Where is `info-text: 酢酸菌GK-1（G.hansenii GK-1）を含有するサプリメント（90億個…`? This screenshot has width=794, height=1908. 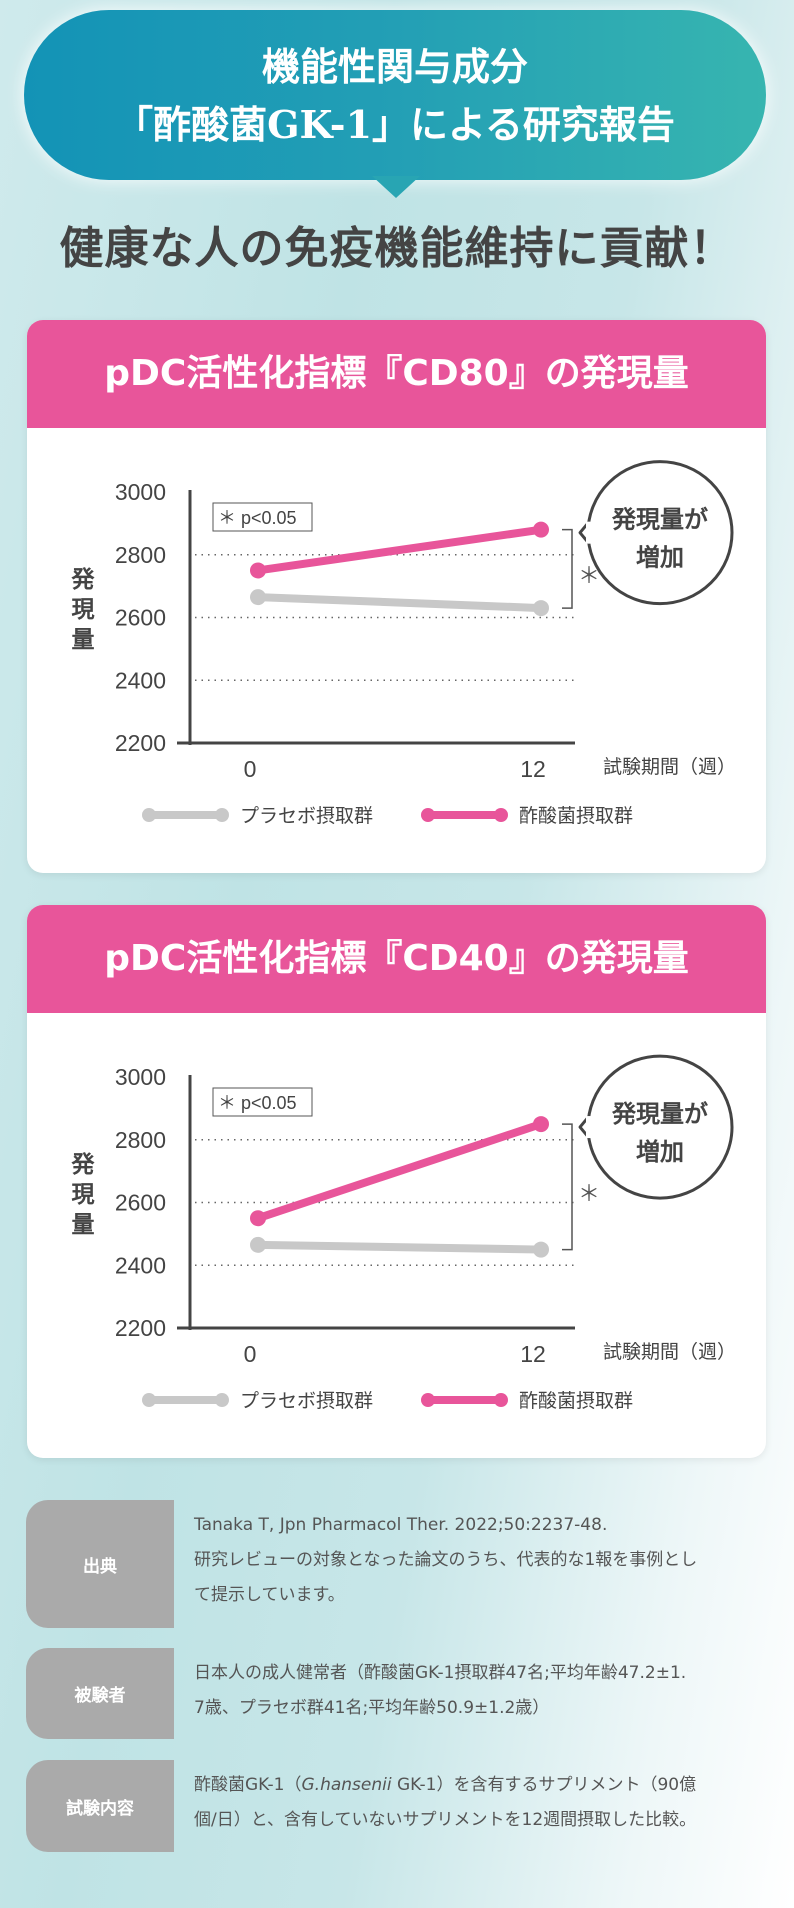
info-text: 酢酸菌GK-1（G.hansenii GK-1）を含有するサプリメント（90億個… is located at coordinates (445, 1802).